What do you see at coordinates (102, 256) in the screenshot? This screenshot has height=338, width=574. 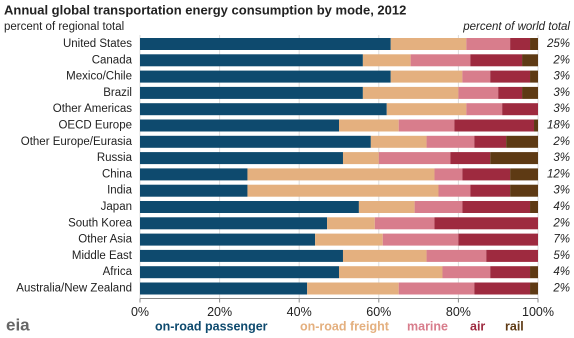 I see `y-tick-label: Middle East` at bounding box center [102, 256].